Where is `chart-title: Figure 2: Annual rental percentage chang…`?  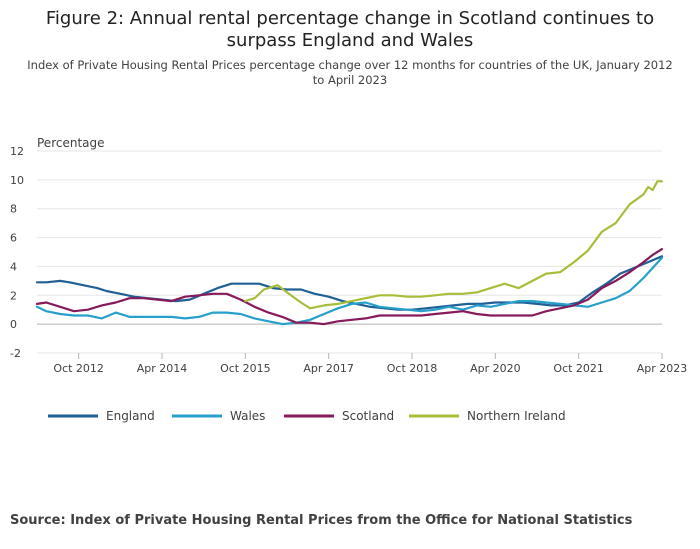
chart-title: Figure 2: Annual rental percentage chang… is located at coordinates (350, 29).